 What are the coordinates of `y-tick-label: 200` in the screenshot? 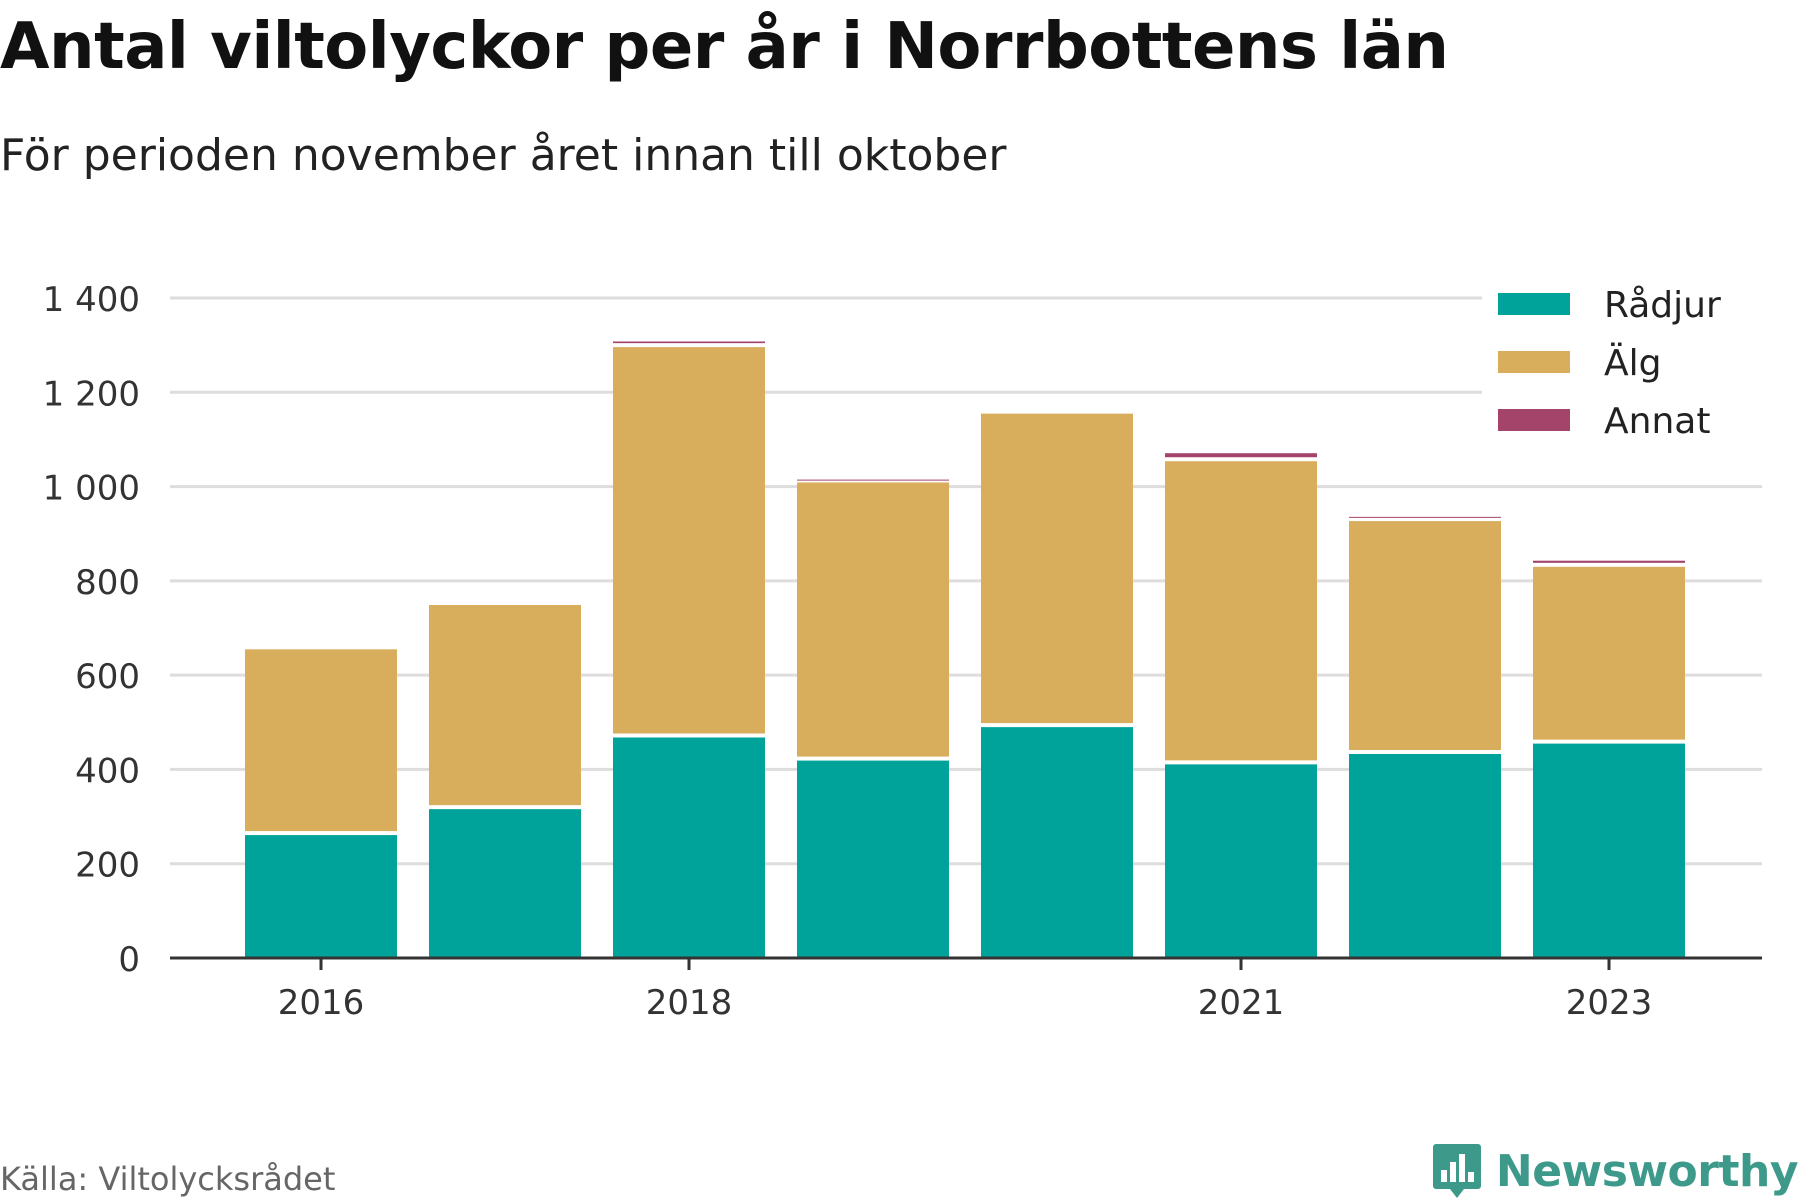 It's located at (107, 866).